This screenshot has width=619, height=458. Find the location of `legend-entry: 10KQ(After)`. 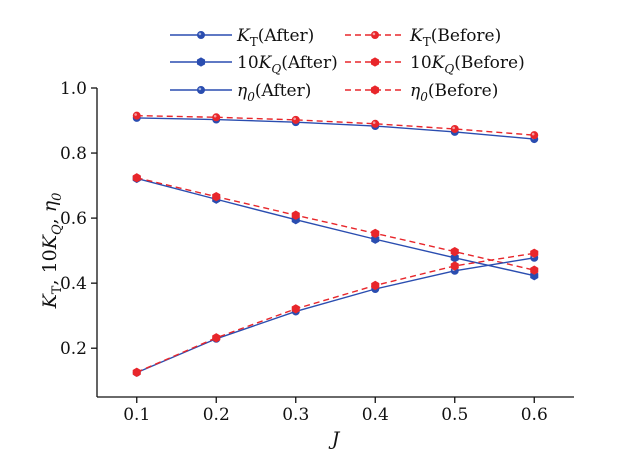

legend-entry: 10KQ(After) is located at coordinates (254, 64).